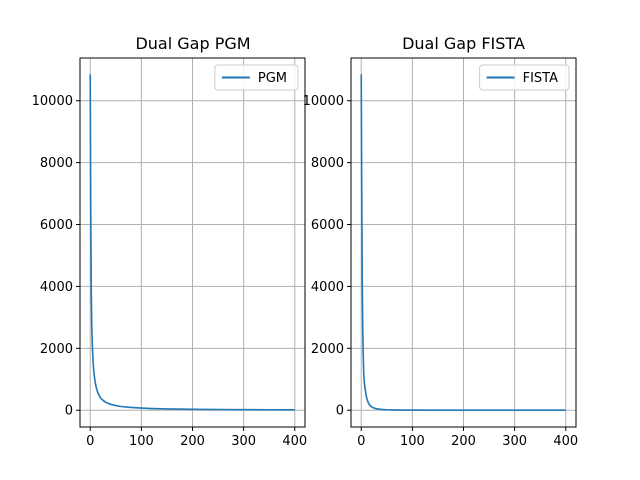 The image size is (640, 480). Describe the element at coordinates (463, 43) in the screenshot. I see `chart-title: Dual Gap FISTA` at that location.